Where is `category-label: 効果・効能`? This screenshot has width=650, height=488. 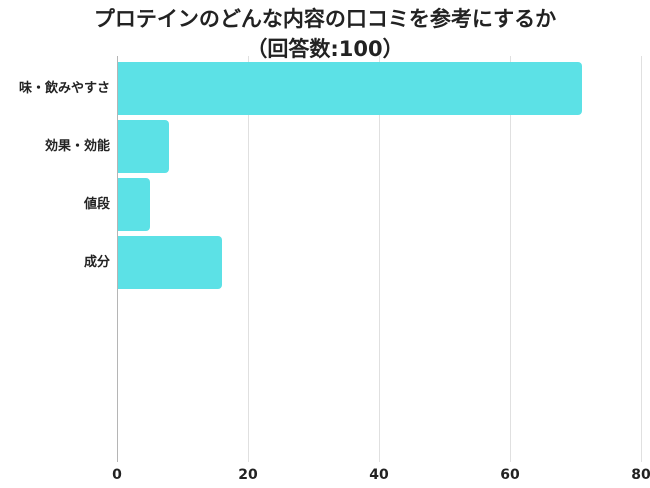 category-label: 効果・効能 is located at coordinates (77, 146).